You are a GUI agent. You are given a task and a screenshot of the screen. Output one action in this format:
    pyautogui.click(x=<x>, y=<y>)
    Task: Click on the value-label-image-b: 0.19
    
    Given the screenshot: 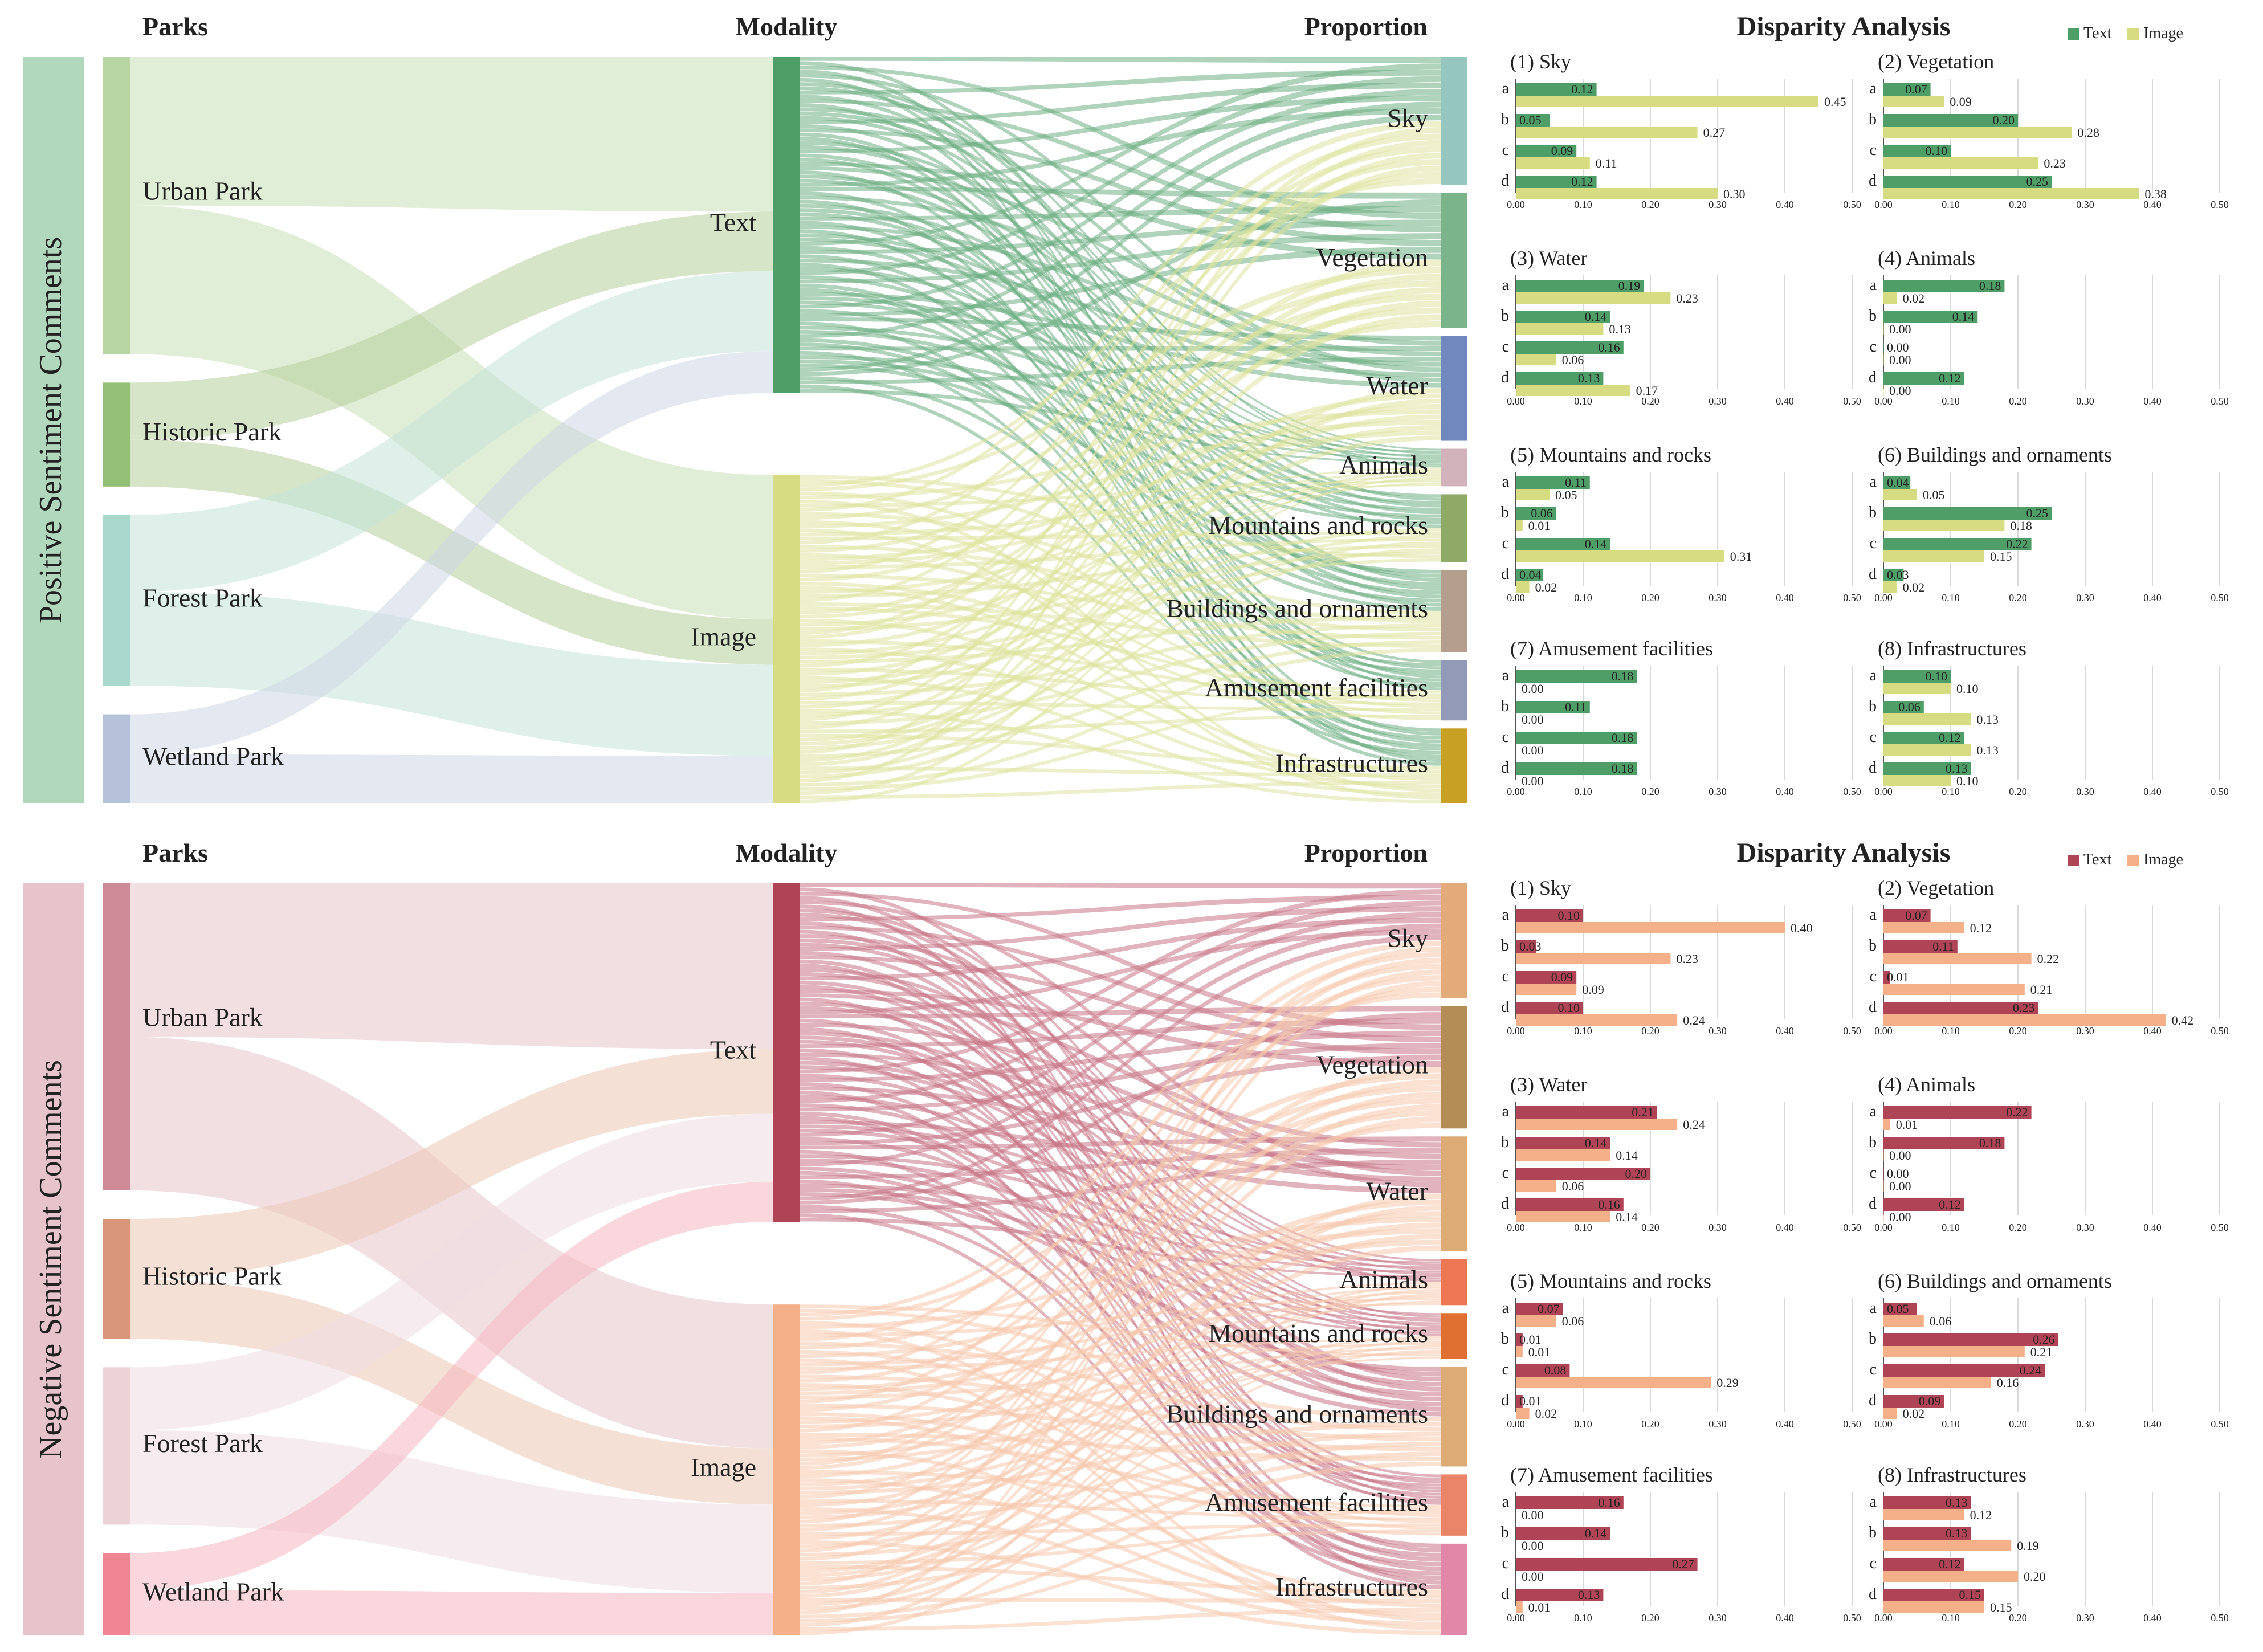 What is the action you would take?
    pyautogui.click(x=2028, y=1546)
    